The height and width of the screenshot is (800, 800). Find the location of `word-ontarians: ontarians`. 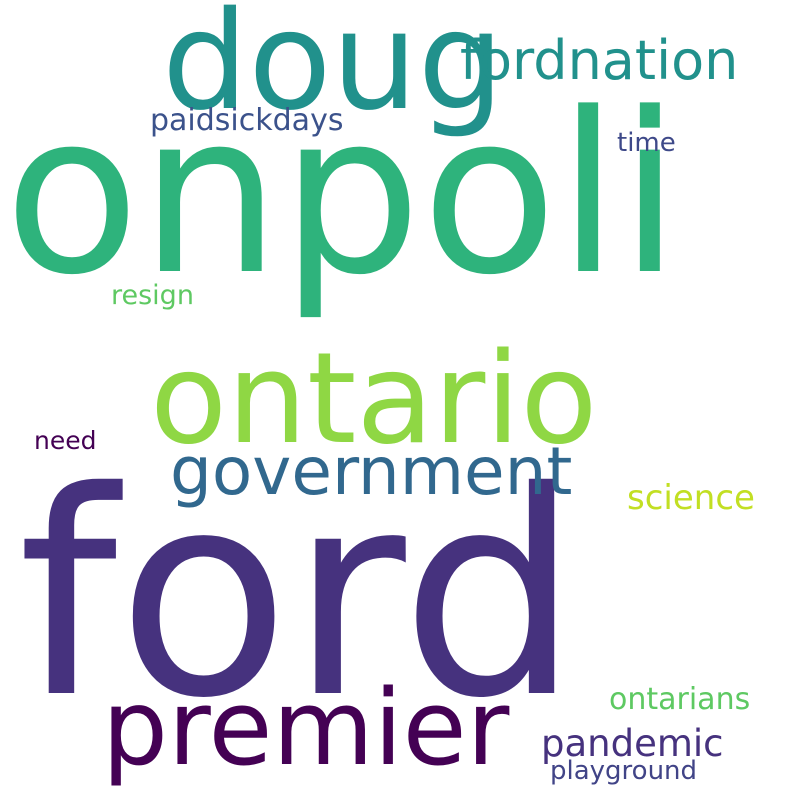

word-ontarians: ontarians is located at coordinates (680, 699).